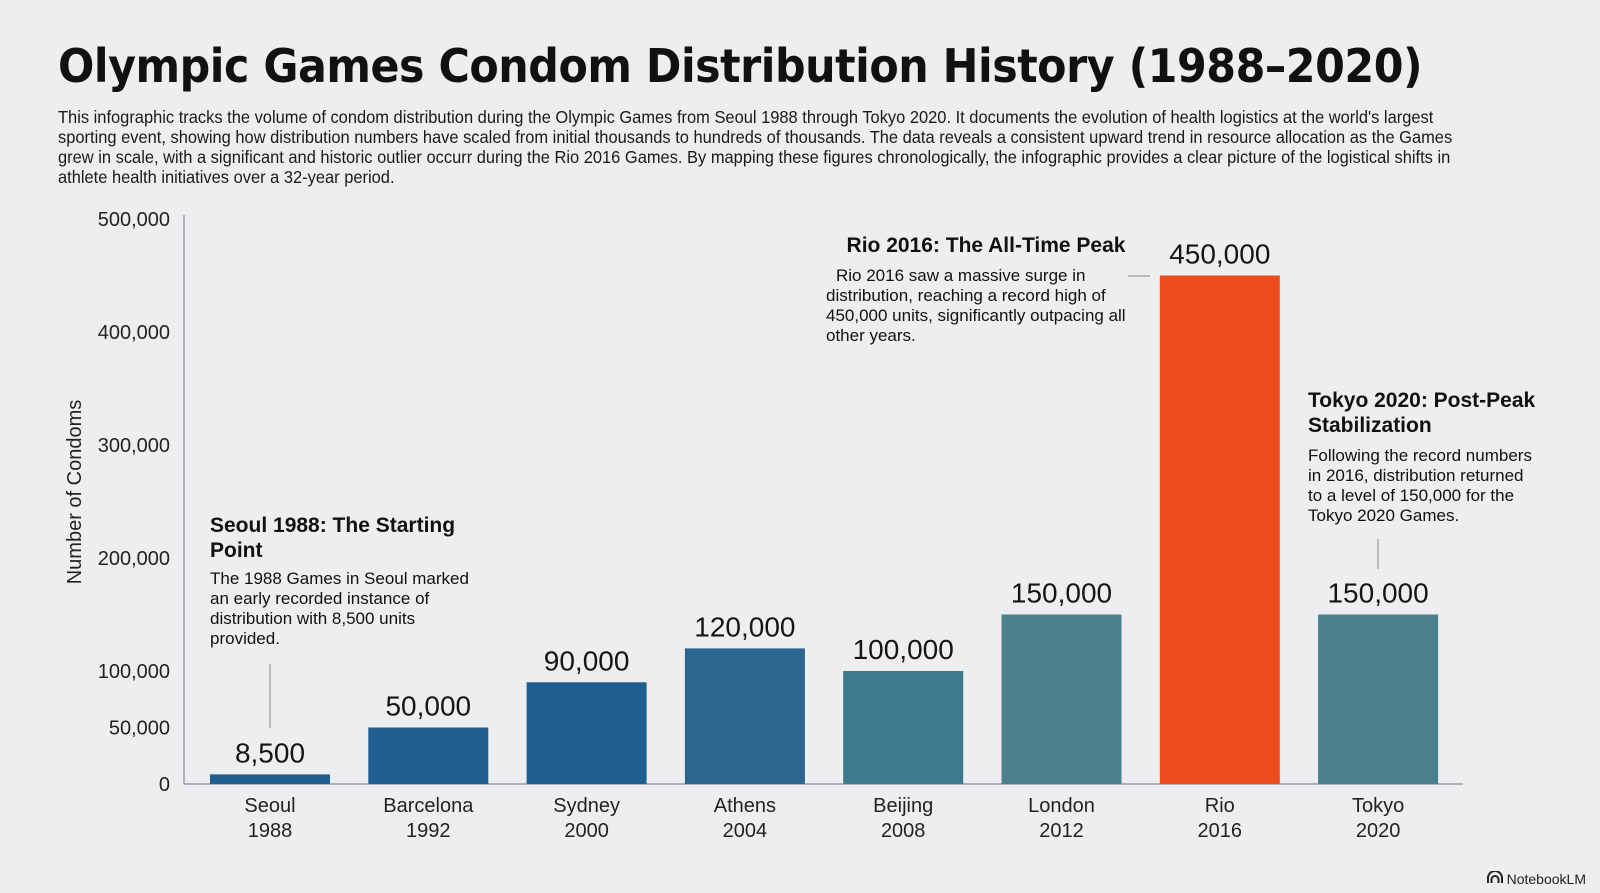  I want to click on x-tick-label: Sydney, so click(586, 806).